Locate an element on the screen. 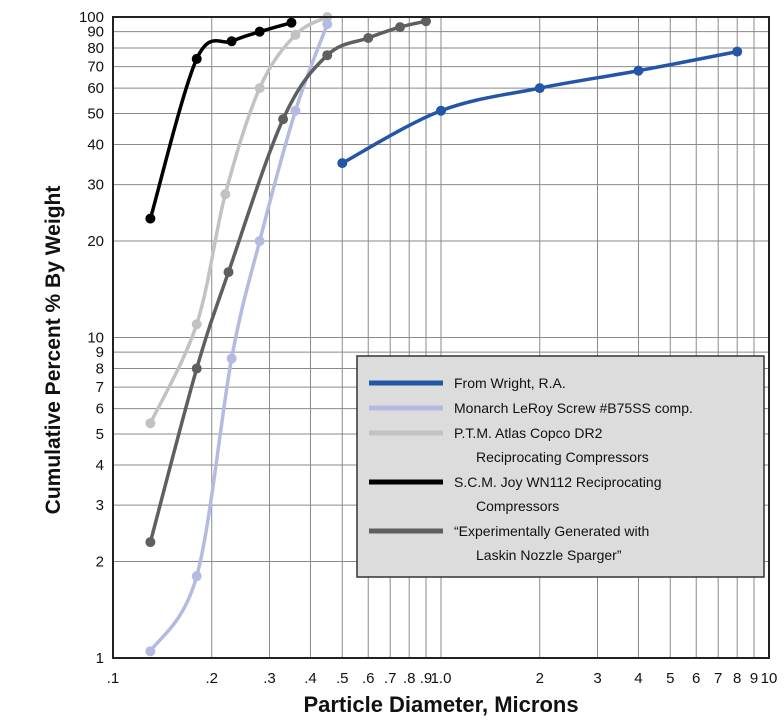 This screenshot has width=784, height=722. x-tick-label: 8 is located at coordinates (737, 678).